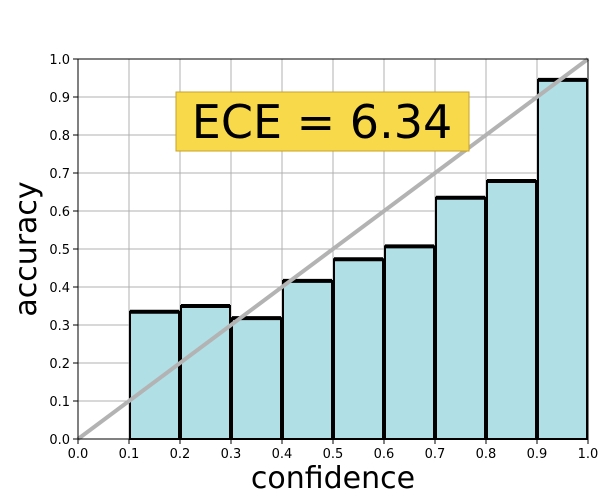 The height and width of the screenshot is (498, 598). Describe the element at coordinates (129, 454) in the screenshot. I see `x-tick-label: 0.1` at that location.